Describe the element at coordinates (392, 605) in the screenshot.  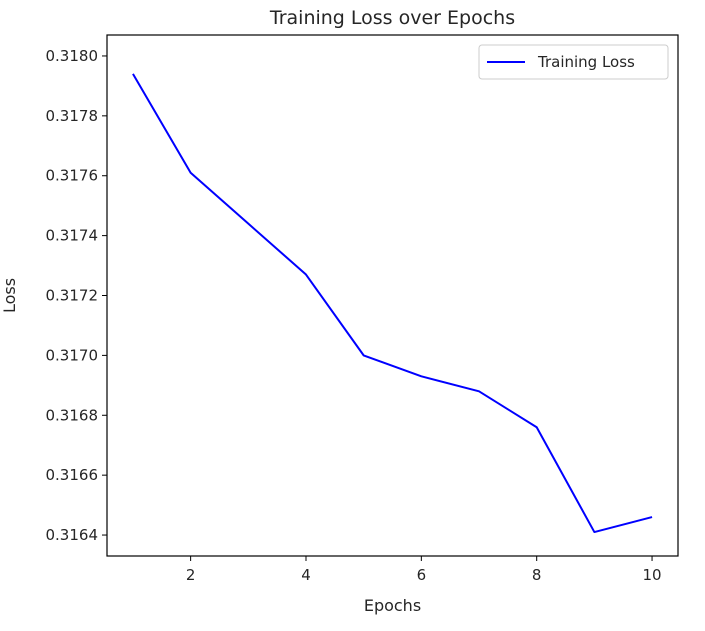
I see `x-axis-label: Epochs` at that location.